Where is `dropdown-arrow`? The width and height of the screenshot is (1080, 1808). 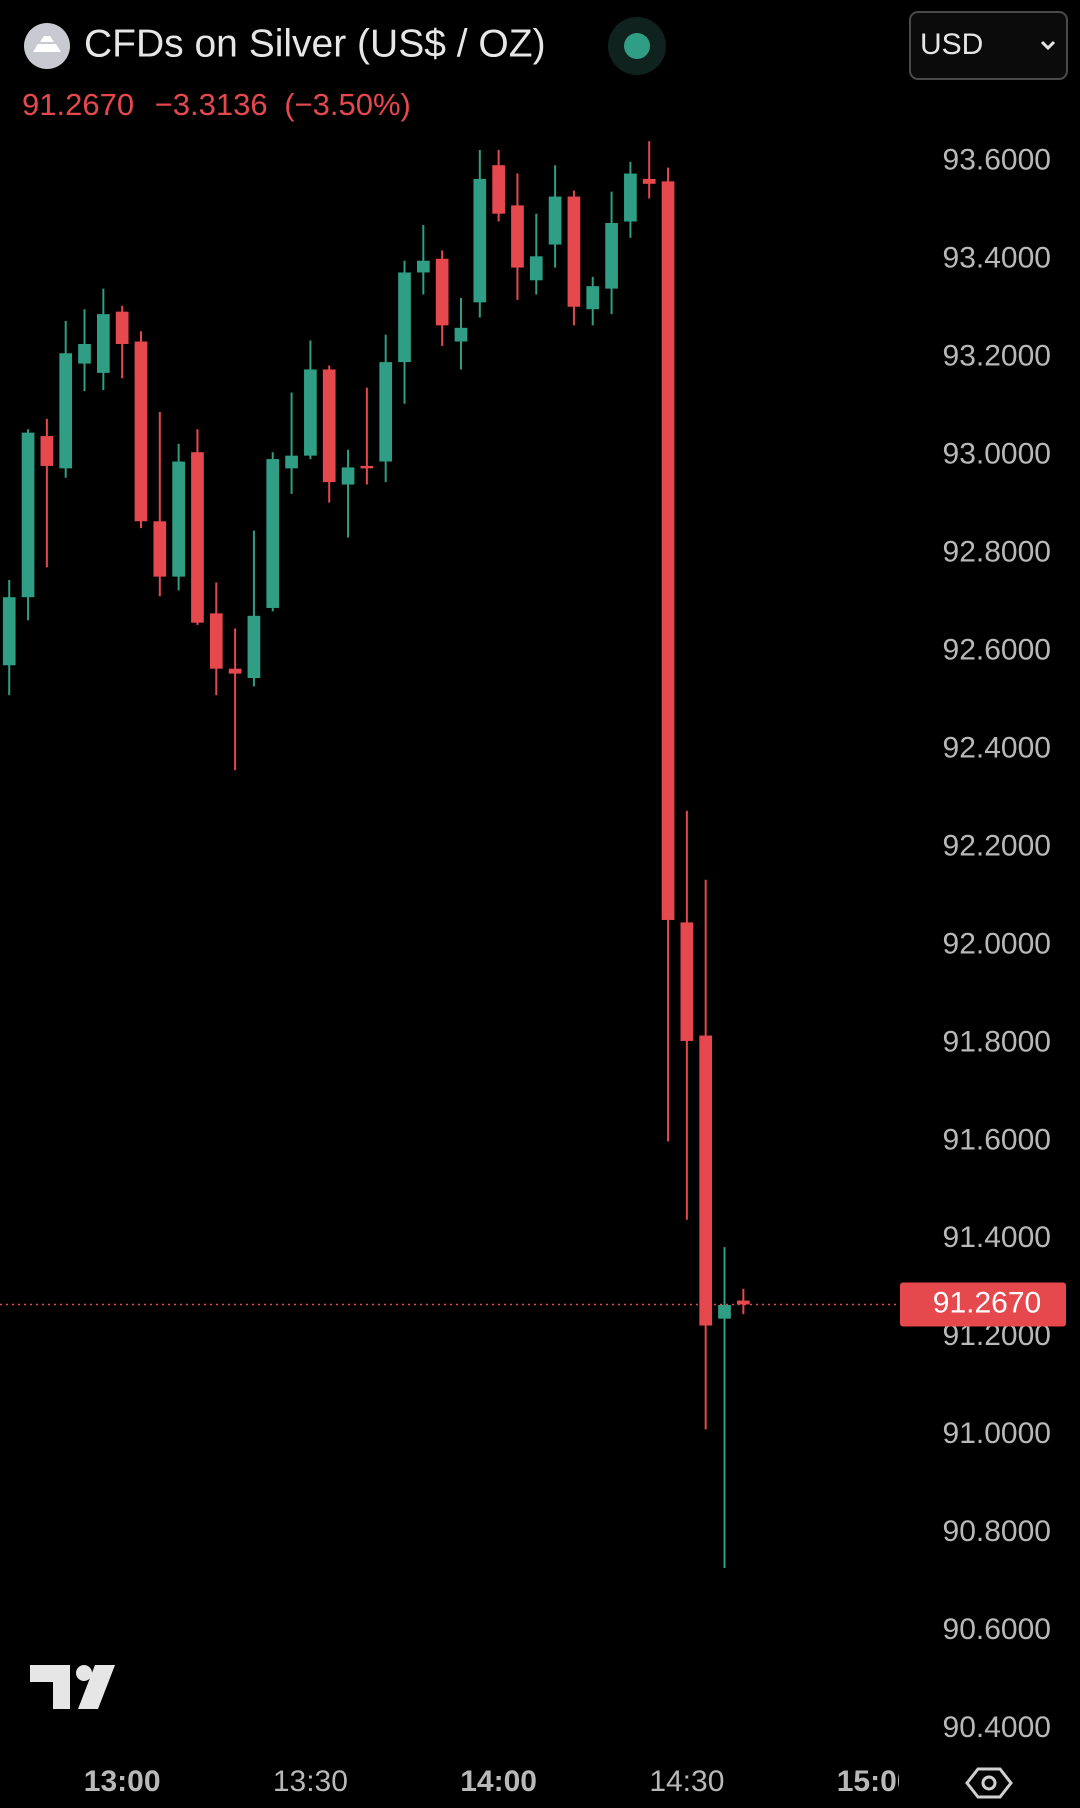 dropdown-arrow is located at coordinates (1048, 45).